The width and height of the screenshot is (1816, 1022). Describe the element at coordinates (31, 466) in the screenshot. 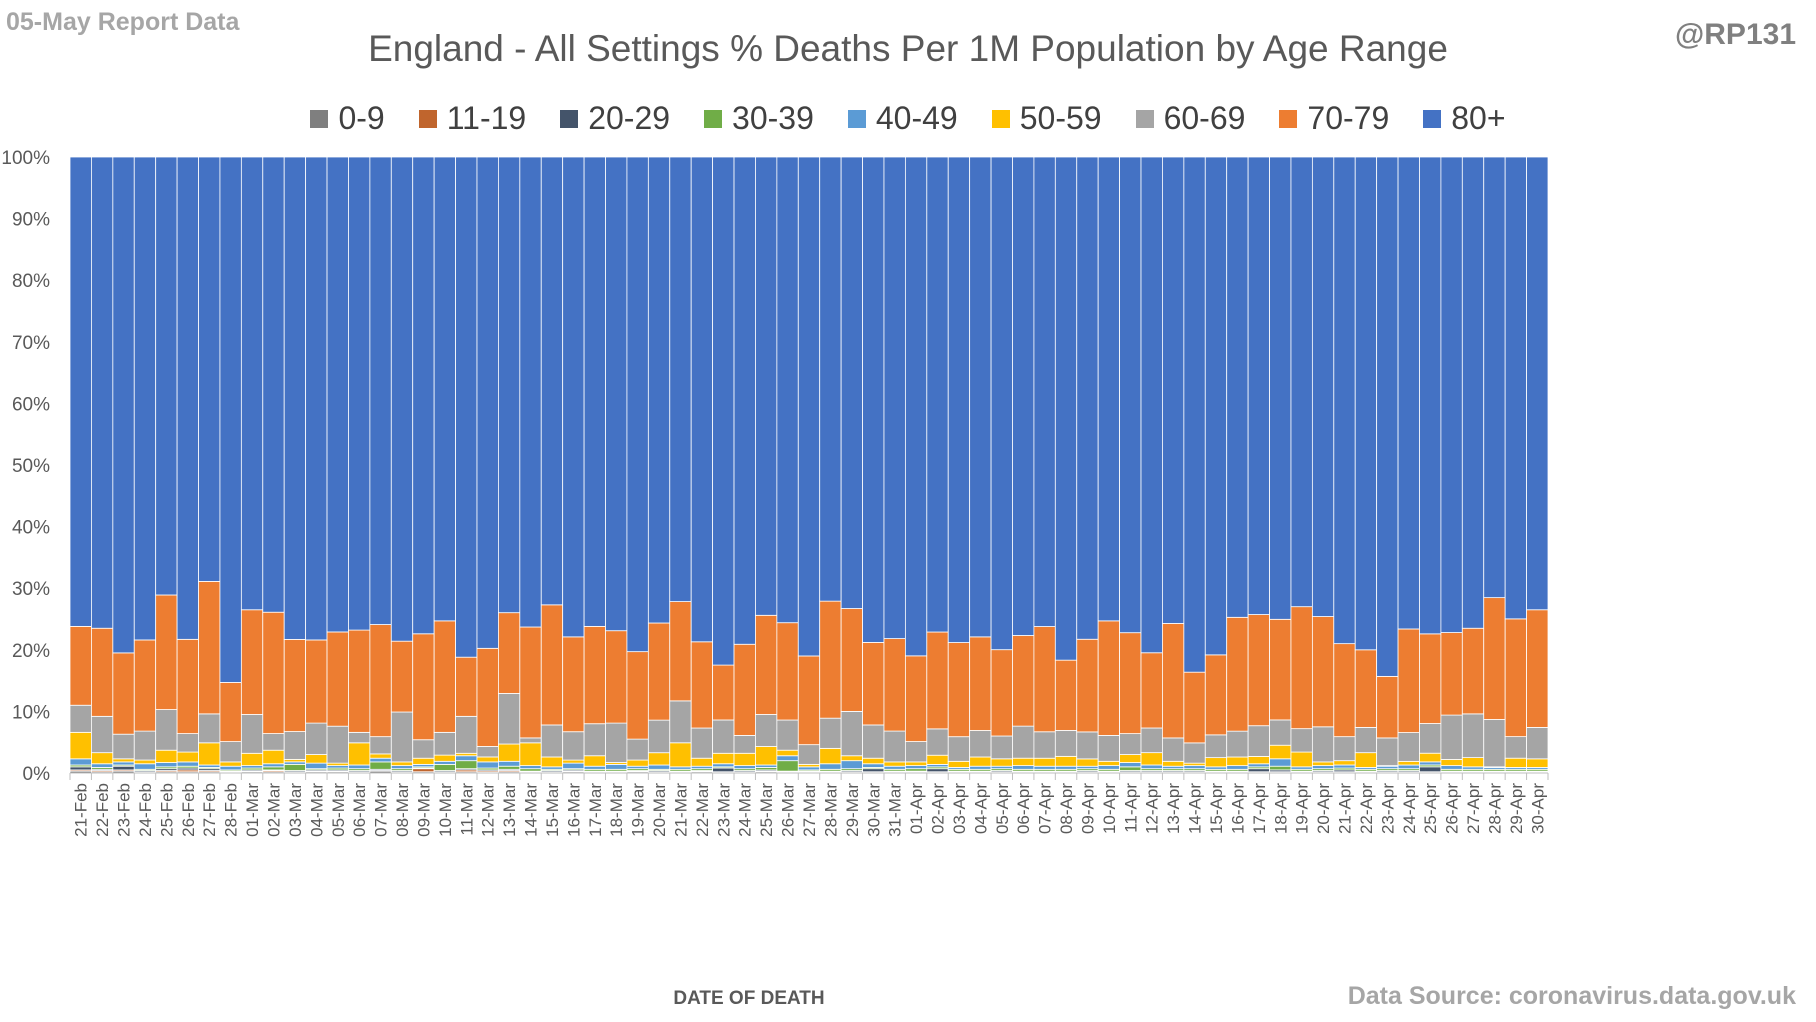

I see `y-tick-label: 50%` at that location.